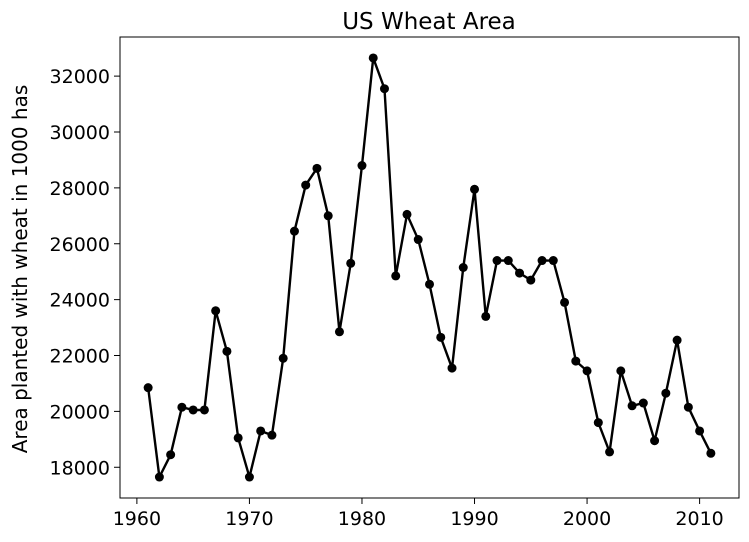 The height and width of the screenshot is (542, 749). Describe the element at coordinates (474, 519) in the screenshot. I see `x-tick-label: 1990` at that location.